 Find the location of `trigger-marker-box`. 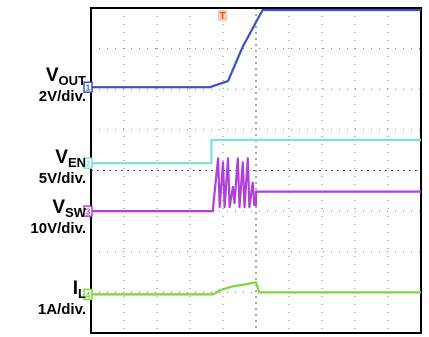

trigger-marker-box is located at coordinates (222, 15).